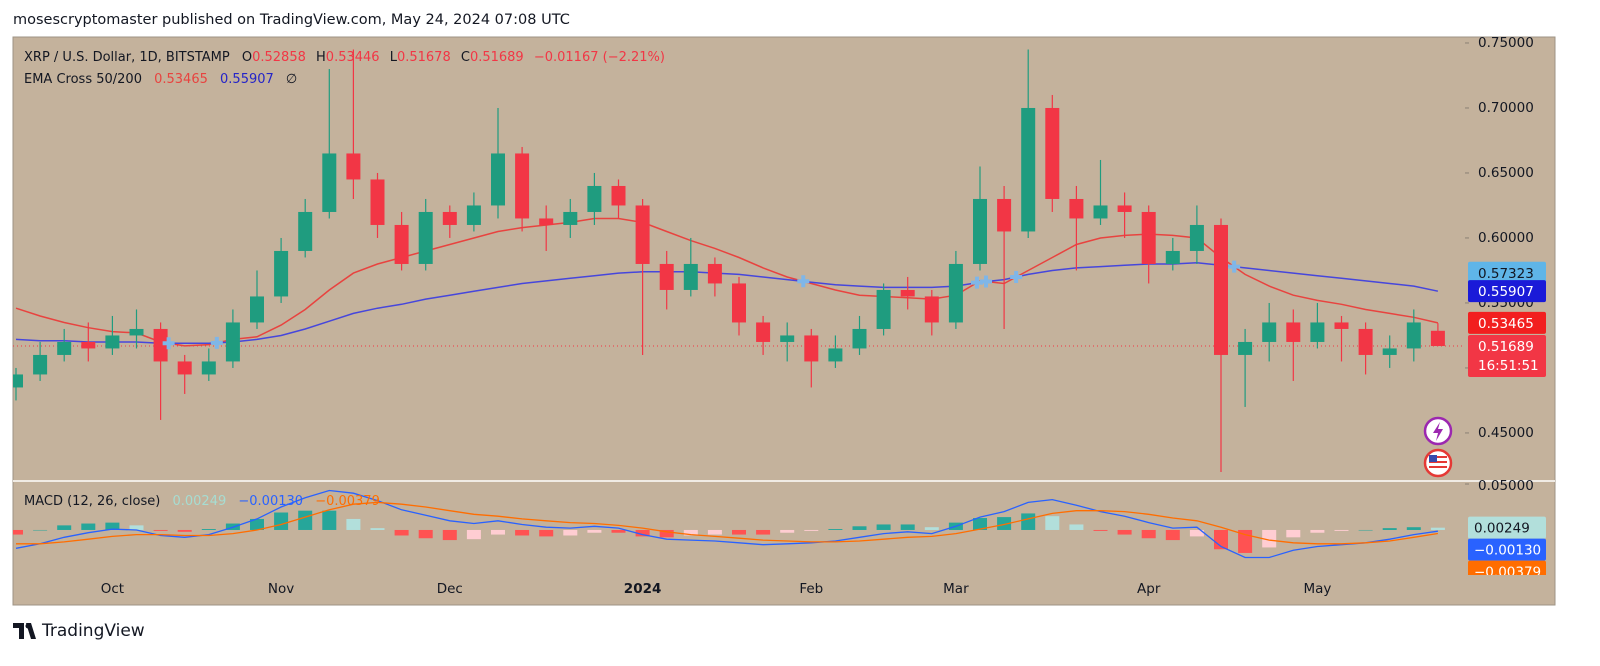 Image resolution: width=1600 pixels, height=666 pixels. I want to click on macd-tag, so click(1507, 549).